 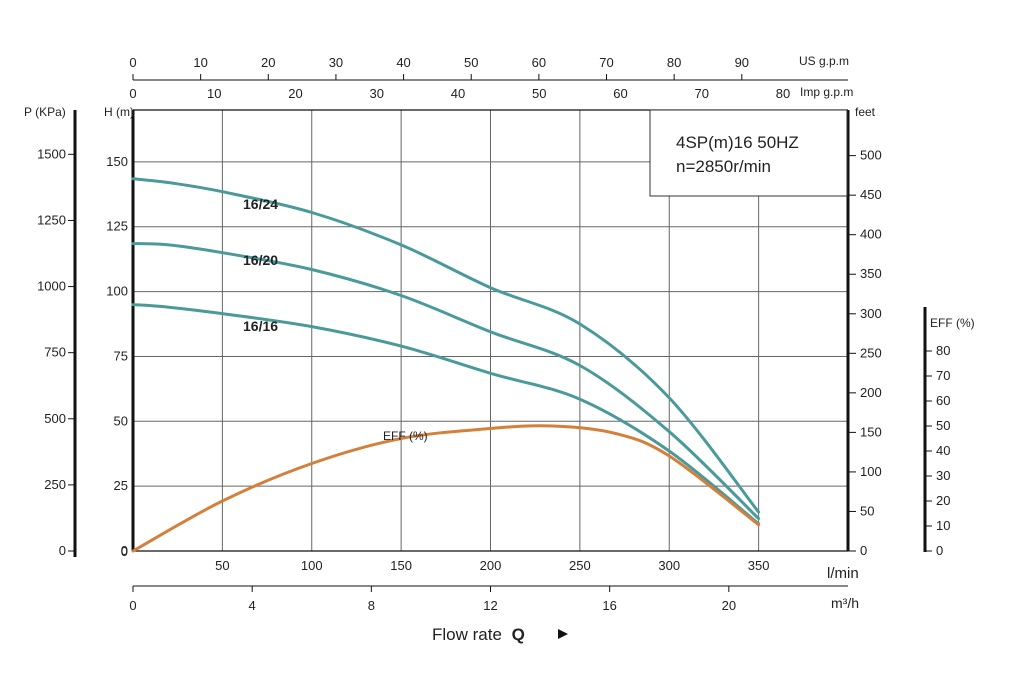 I want to click on imp-axis-tick-label: 60, so click(x=620, y=93).